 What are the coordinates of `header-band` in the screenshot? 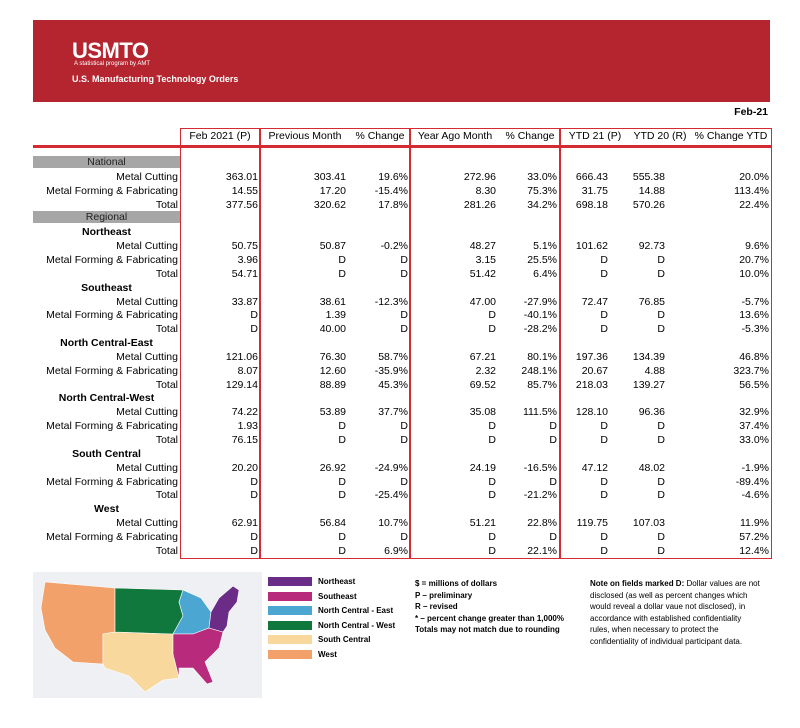 It's located at (401, 61).